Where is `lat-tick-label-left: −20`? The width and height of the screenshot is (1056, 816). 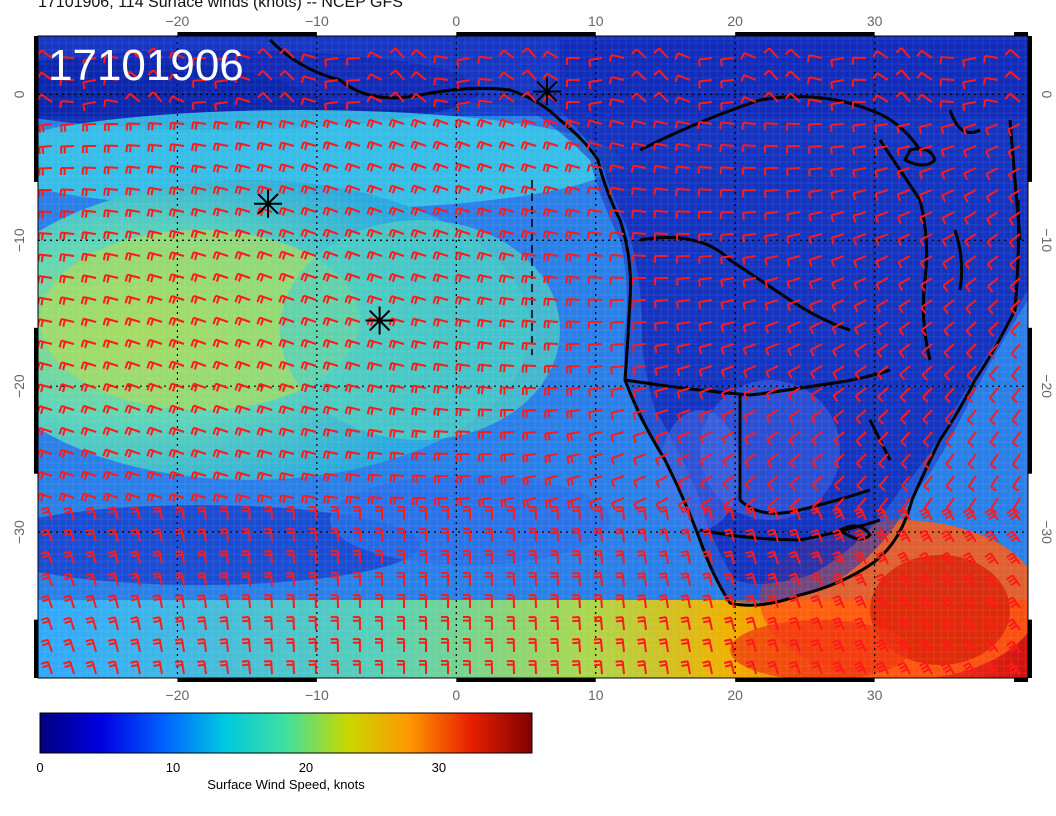 lat-tick-label-left: −20 is located at coordinates (19, 386).